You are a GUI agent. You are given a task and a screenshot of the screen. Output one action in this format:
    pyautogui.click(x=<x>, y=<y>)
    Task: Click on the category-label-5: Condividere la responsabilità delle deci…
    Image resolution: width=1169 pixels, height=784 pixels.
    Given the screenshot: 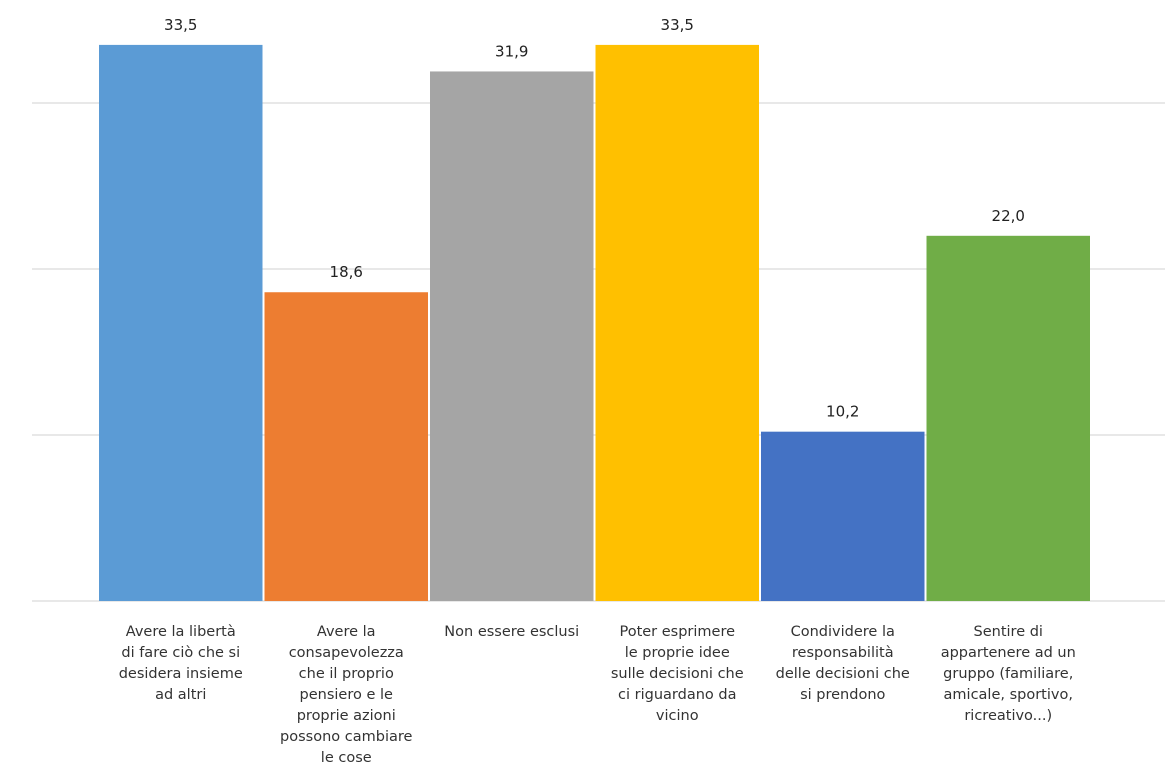 What is the action you would take?
    pyautogui.click(x=842, y=663)
    